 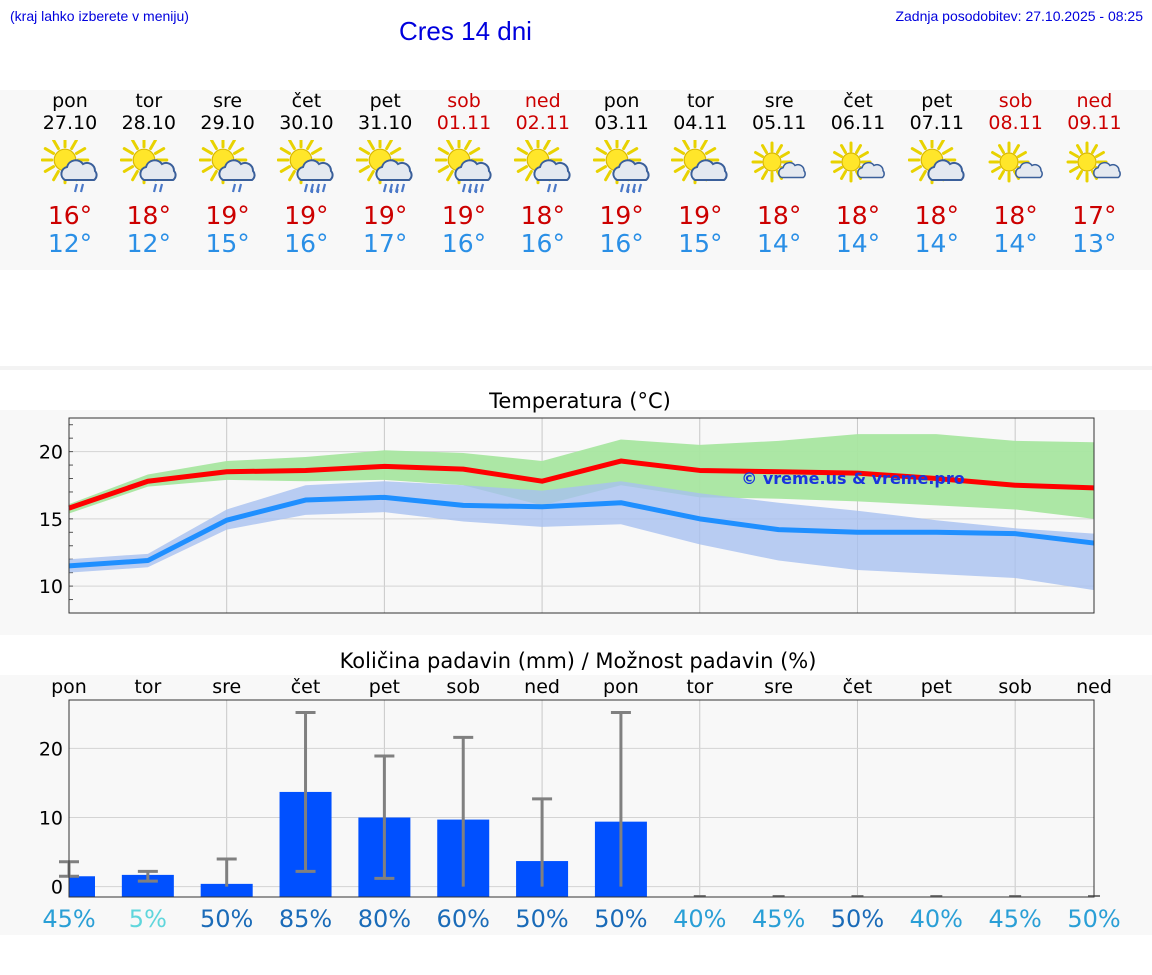 What do you see at coordinates (465, 31) in the screenshot?
I see `page-title: Cres 14 dni` at bounding box center [465, 31].